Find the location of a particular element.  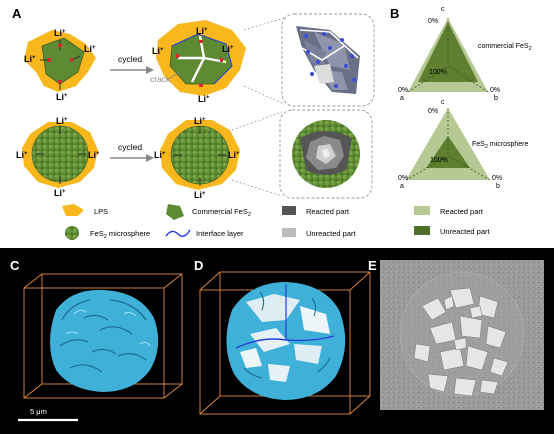

li-arrows-sphere-cycled is located at coordinates (200, 156).